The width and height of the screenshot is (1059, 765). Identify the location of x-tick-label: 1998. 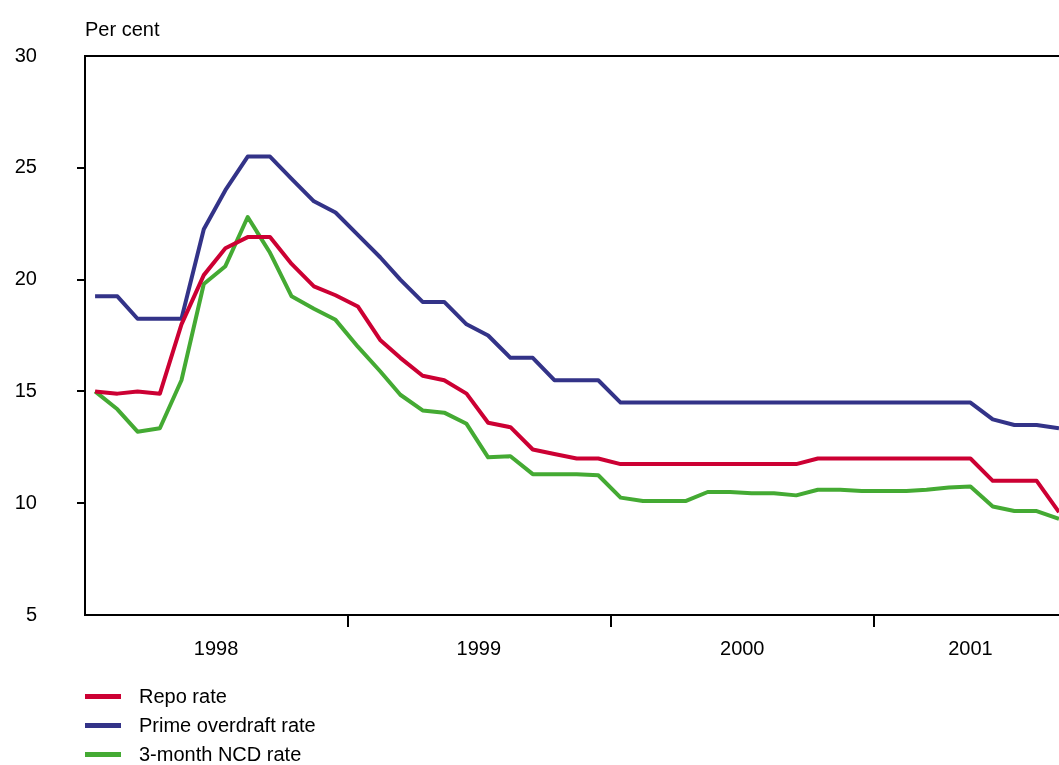
(216, 647).